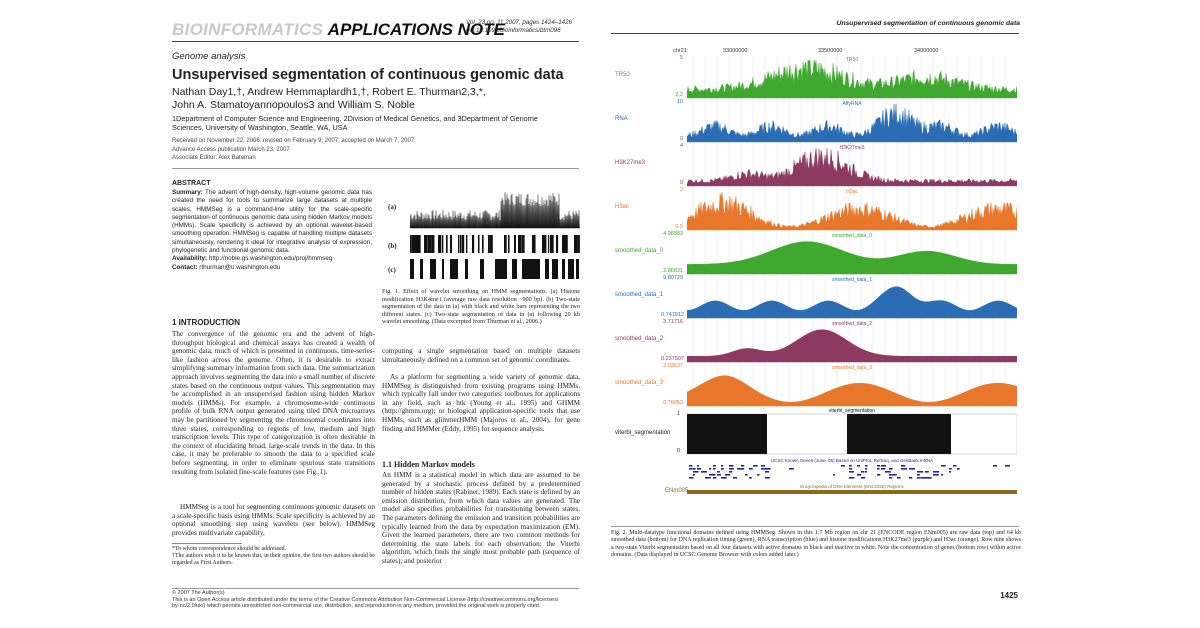 Image resolution: width=1200 pixels, height=628 pixels. What do you see at coordinates (681, 51) in the screenshot?
I see `chrom-label: chr21:` at bounding box center [681, 51].